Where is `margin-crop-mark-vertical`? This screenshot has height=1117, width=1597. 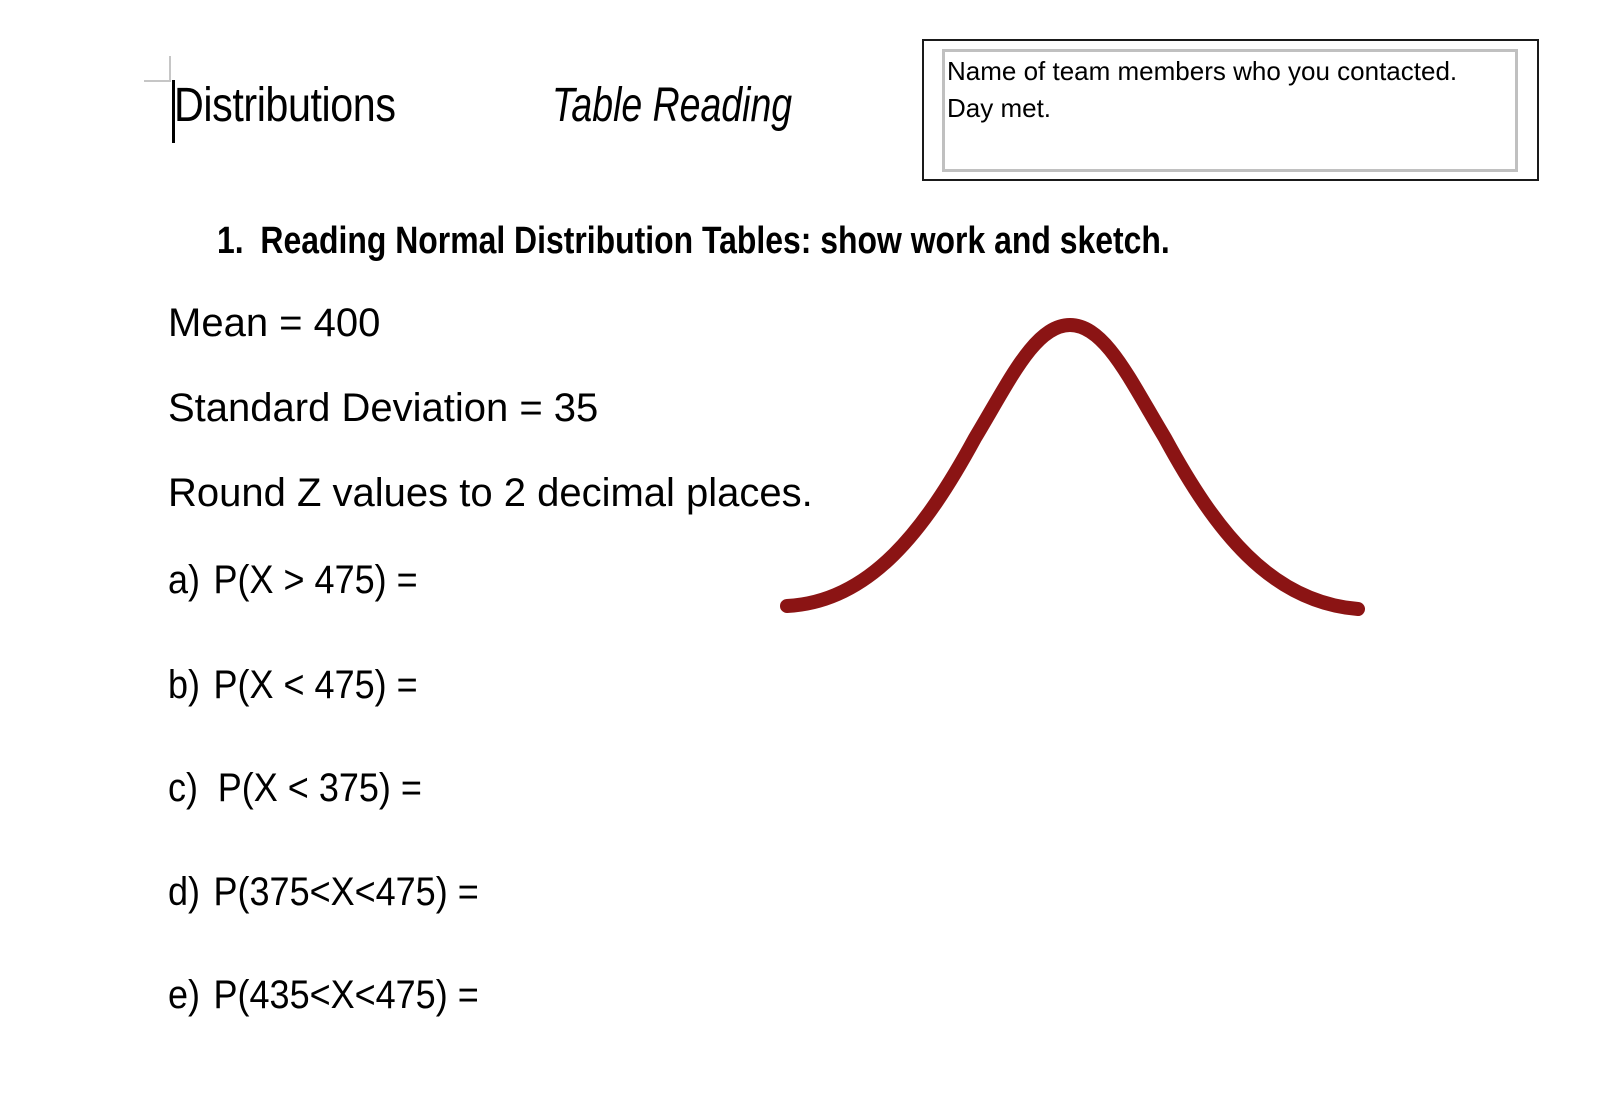
margin-crop-mark-vertical is located at coordinates (170, 69).